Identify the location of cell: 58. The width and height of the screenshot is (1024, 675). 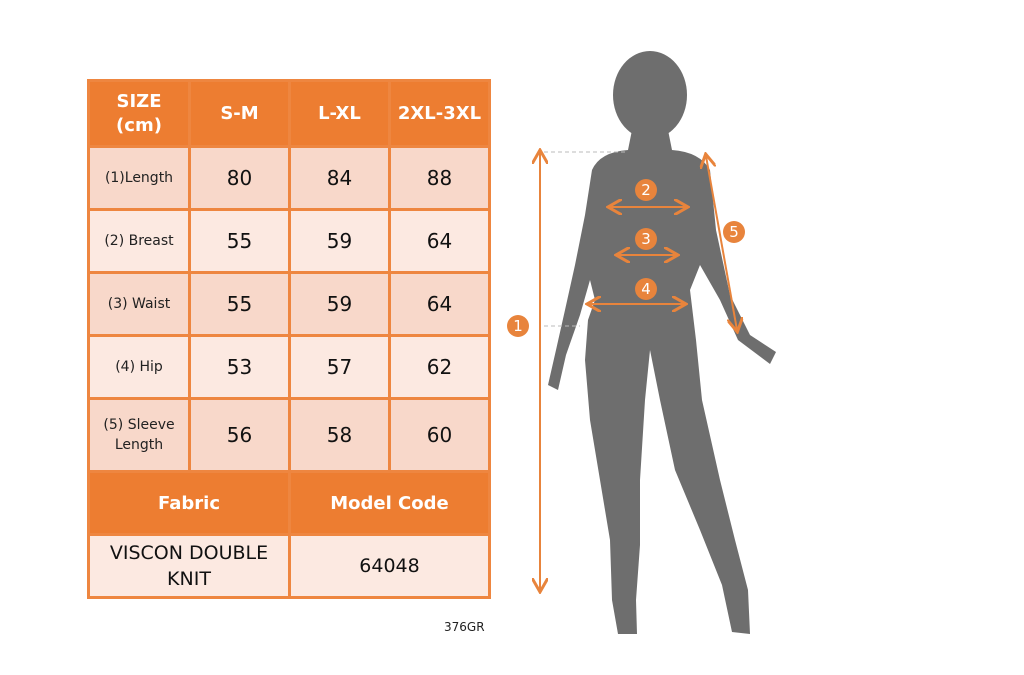
(339, 435).